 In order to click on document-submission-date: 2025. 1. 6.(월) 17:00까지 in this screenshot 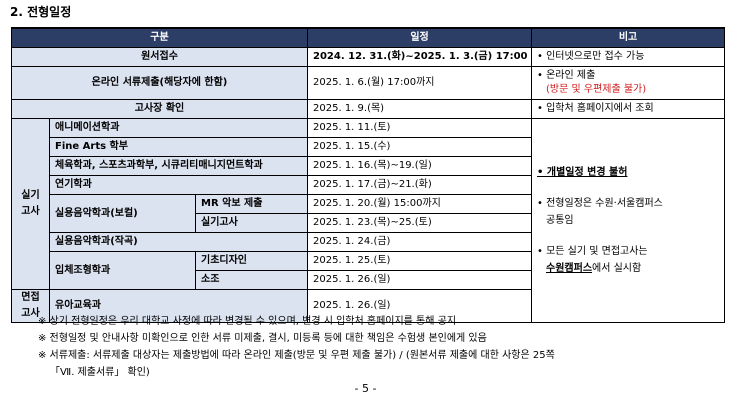, I will do `click(420, 83)`.